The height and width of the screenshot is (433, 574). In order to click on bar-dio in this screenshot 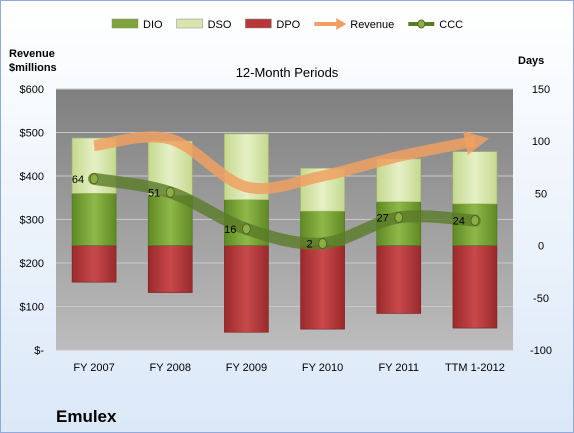, I will do `click(94, 219)`.